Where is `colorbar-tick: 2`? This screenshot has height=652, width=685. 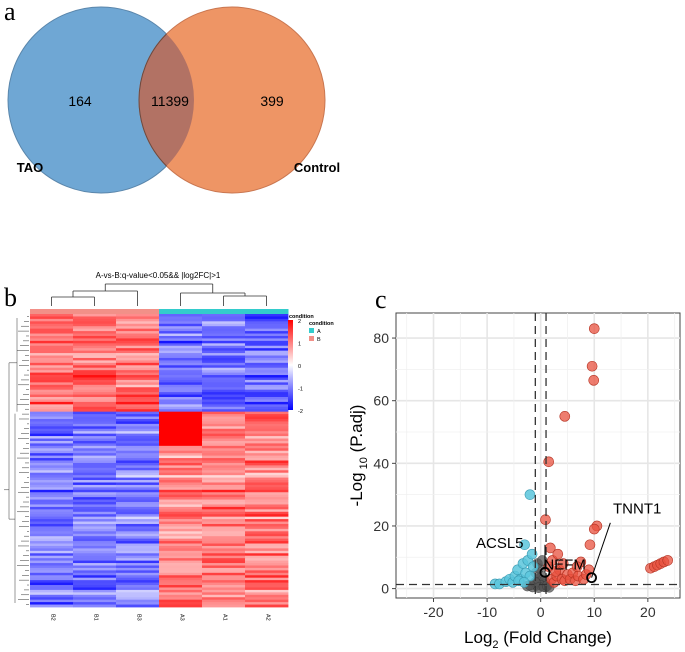
colorbar-tick: 2 is located at coordinates (299, 322).